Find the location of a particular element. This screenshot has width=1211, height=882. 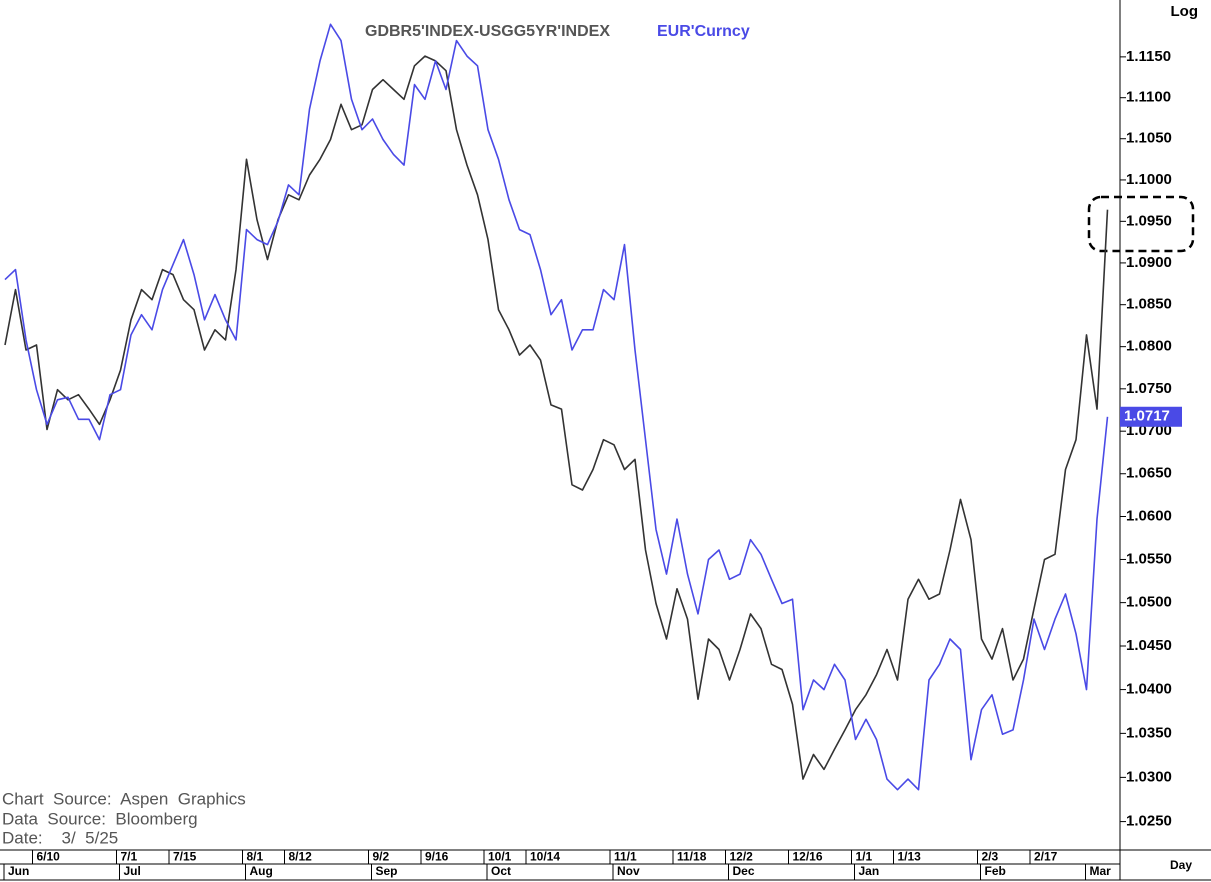

scale-label: Log is located at coordinates (1185, 11).